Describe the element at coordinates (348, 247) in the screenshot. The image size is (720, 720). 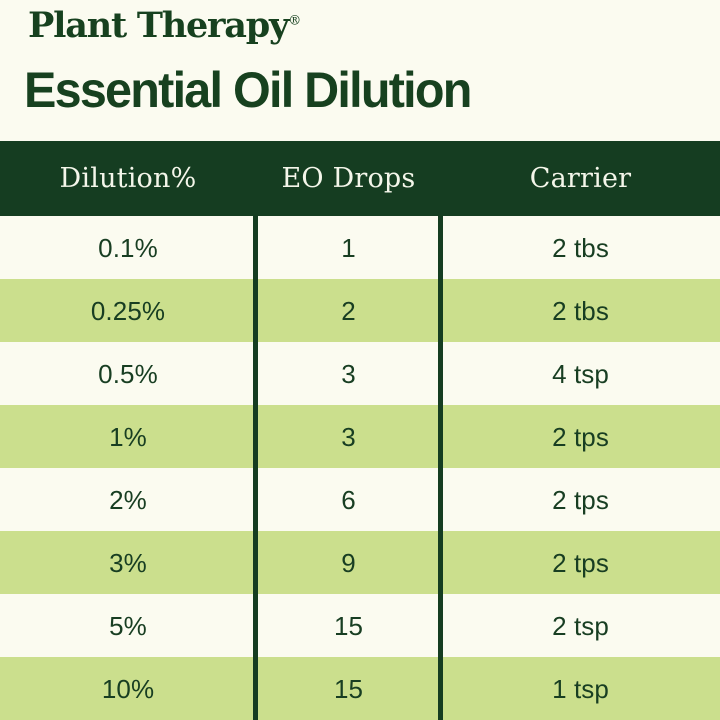
I see `cell-eo-drops: 1` at that location.